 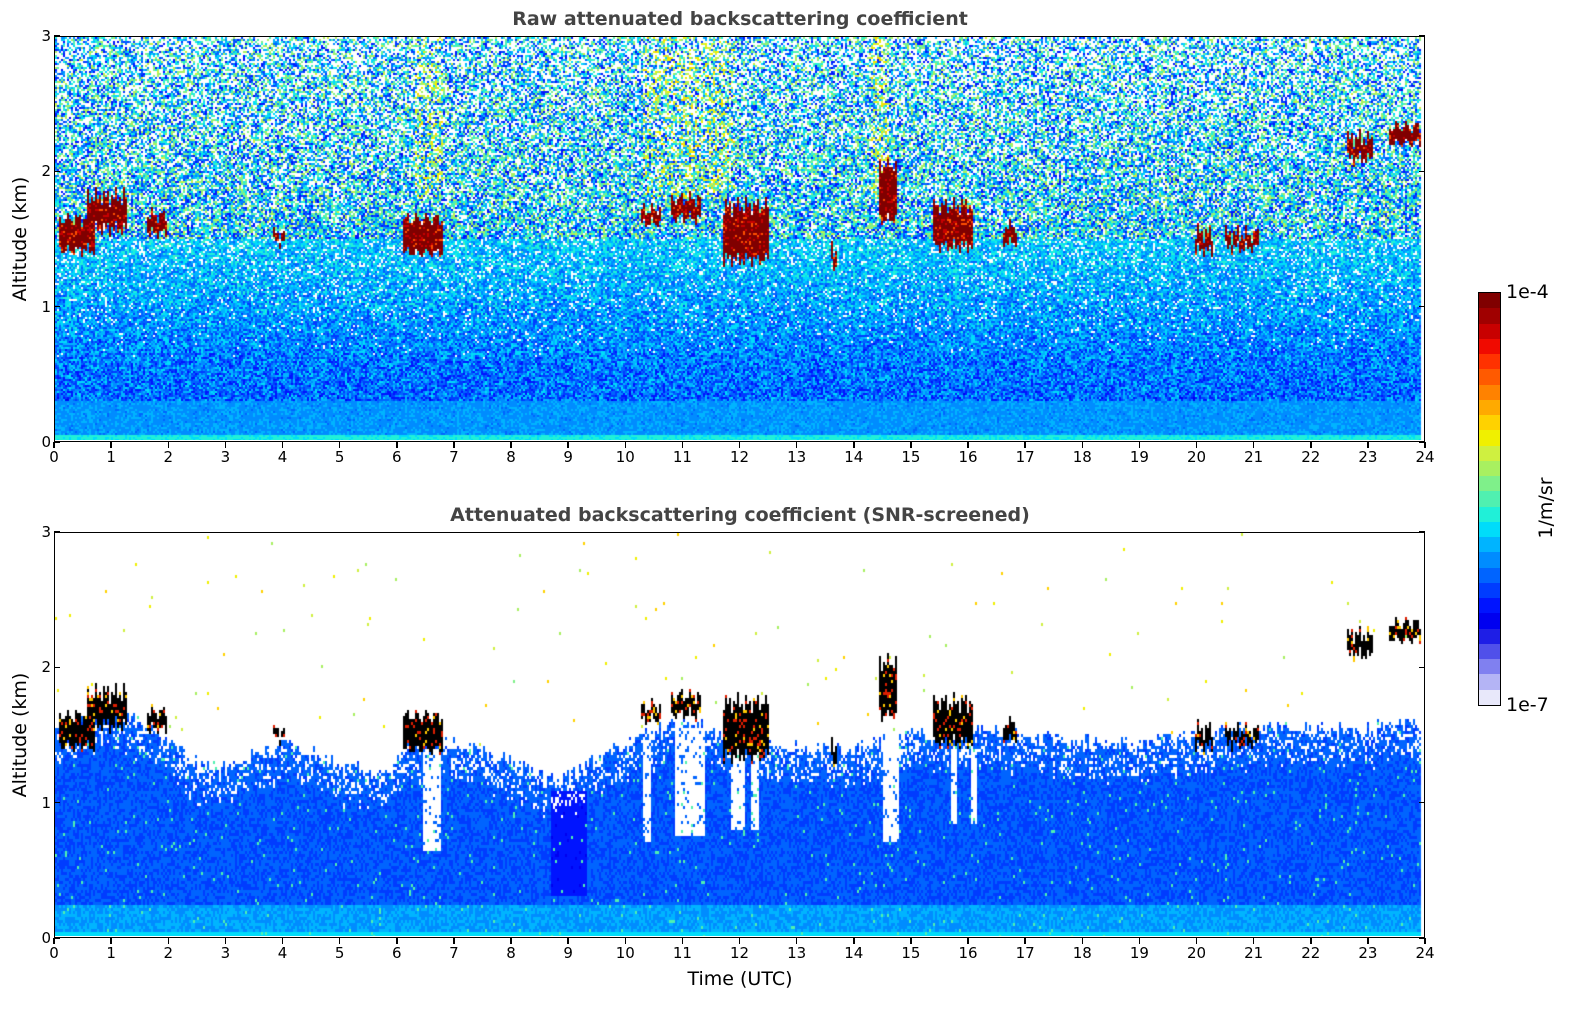 I want to click on y-tick-label: 2, so click(x=46, y=667).